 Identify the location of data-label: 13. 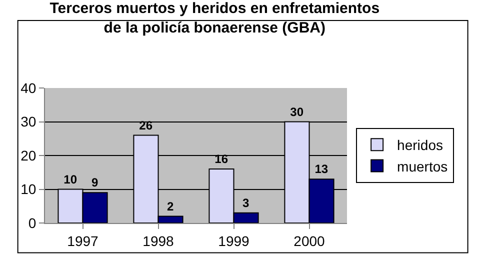
(321, 169).